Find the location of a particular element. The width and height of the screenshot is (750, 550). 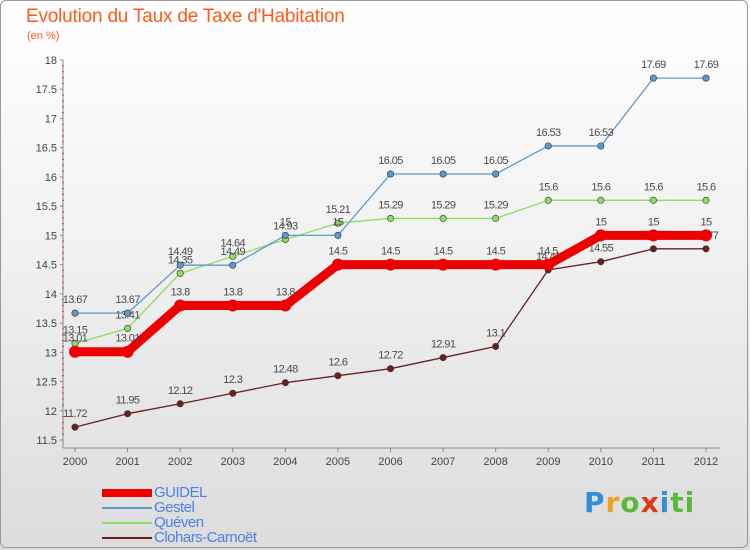

y-tick-label: 18 is located at coordinates (51, 61).